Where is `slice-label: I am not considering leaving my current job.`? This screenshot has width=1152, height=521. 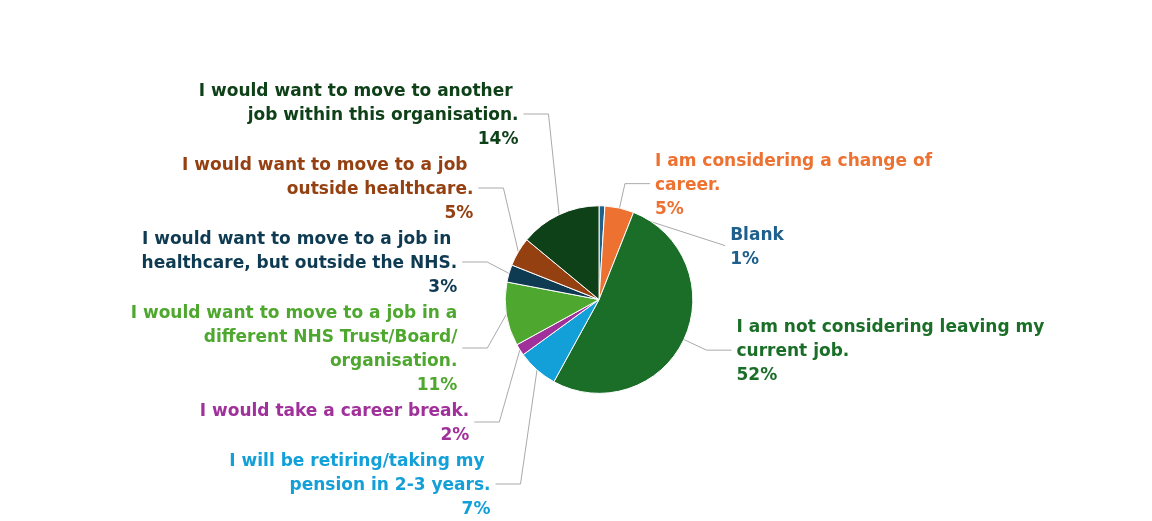 slice-label: I am not considering leaving my current job. is located at coordinates (893, 338).